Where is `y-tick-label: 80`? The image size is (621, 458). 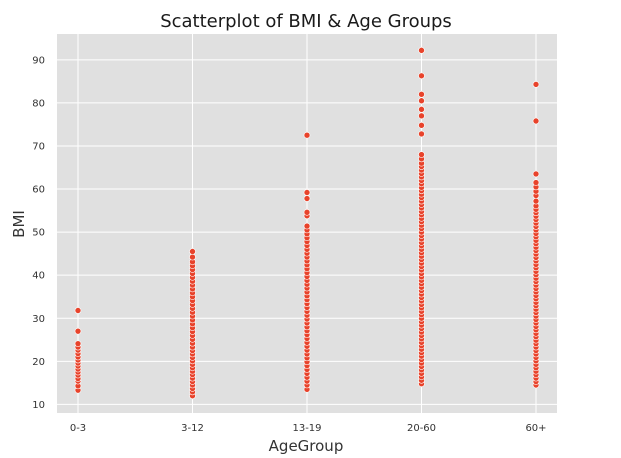
y-tick-label: 80 is located at coordinates (38, 103).